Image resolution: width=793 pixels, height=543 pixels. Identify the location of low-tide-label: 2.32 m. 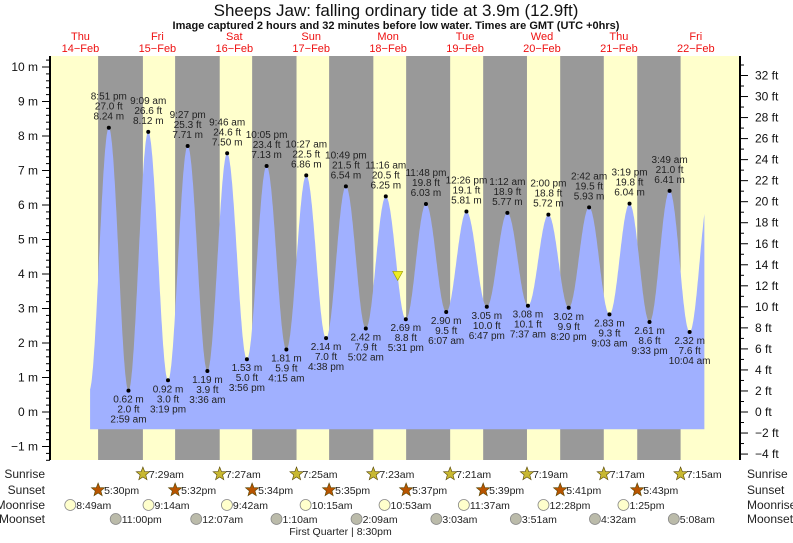
(689, 341).